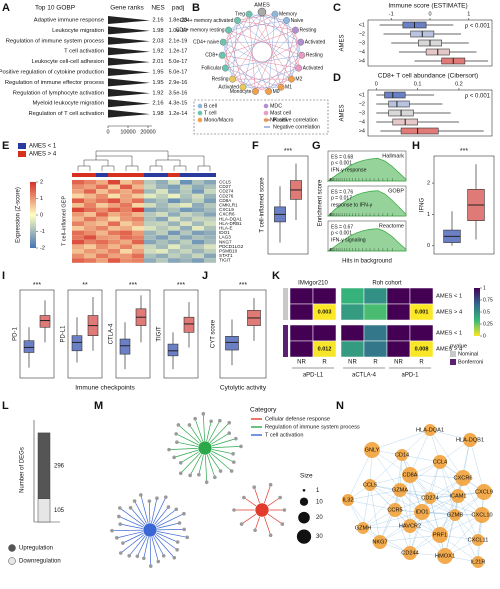 Image resolution: width=500 pixels, height=589 pixels. Describe the element at coordinates (285, 349) in the screenshot. I see `pvalue-band` at that location.